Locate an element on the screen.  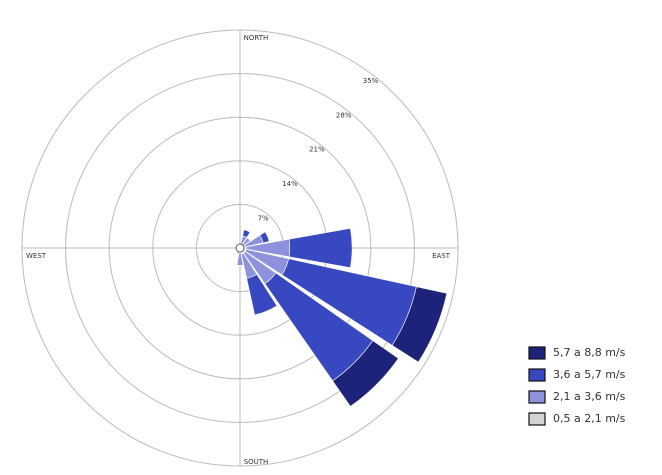
direction-label: SOUTH is located at coordinates (256, 462).